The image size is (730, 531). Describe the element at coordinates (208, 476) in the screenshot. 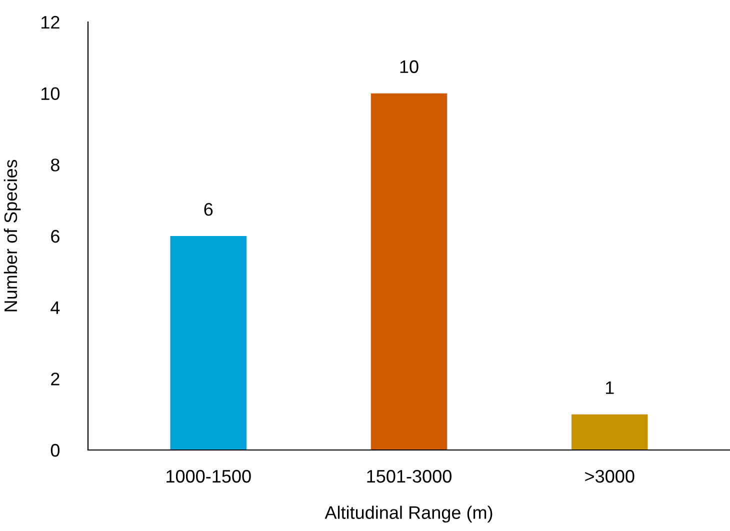

I see `x-tick-label: 1000-1500` at that location.